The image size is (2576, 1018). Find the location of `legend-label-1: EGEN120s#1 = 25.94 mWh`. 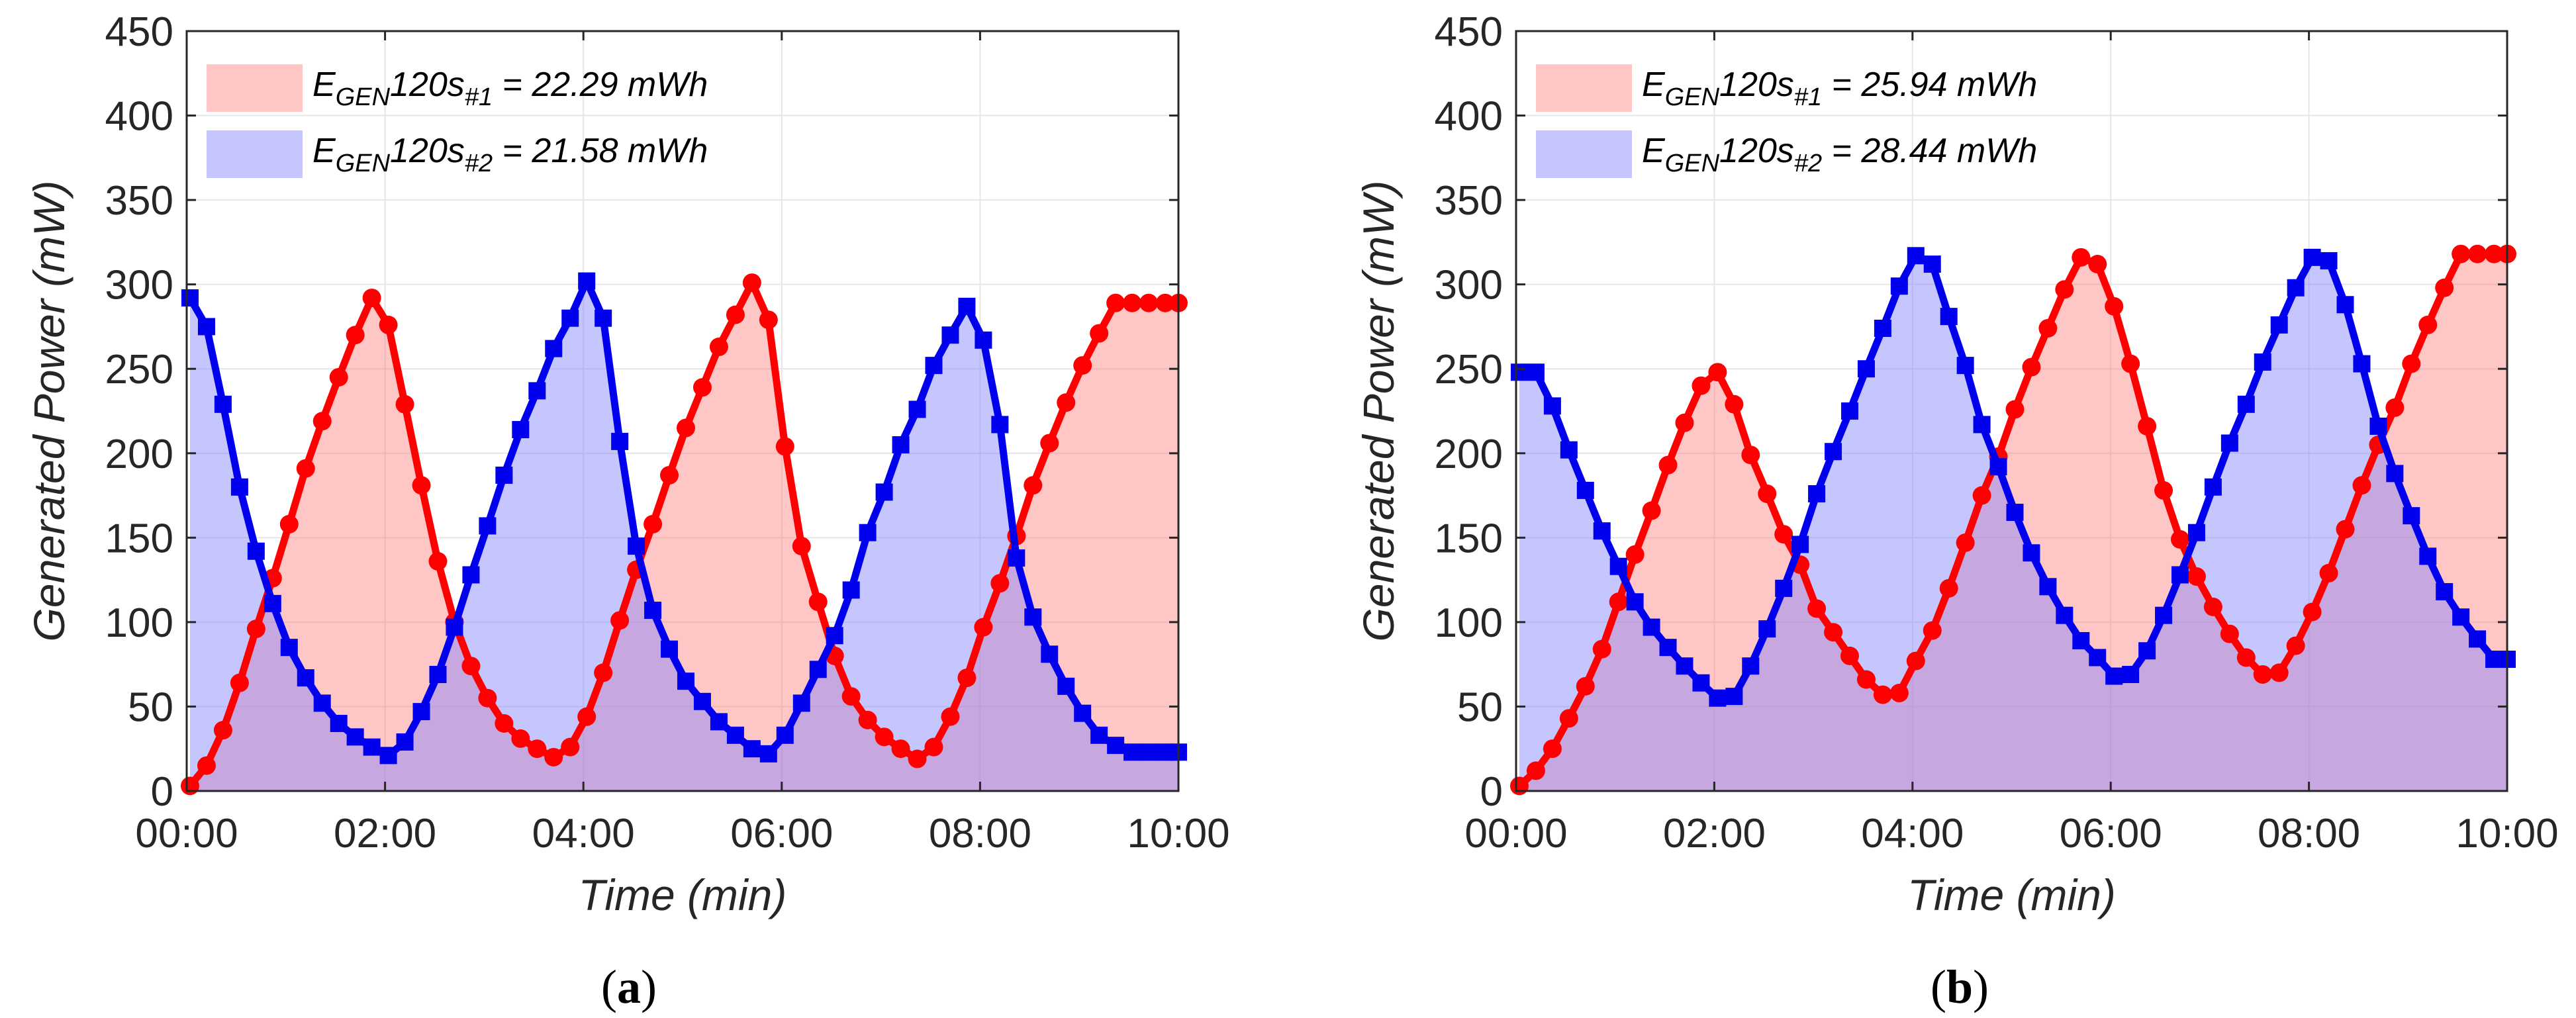

legend-label-1: EGEN120s#1 = 25.94 mWh is located at coordinates (1839, 88).